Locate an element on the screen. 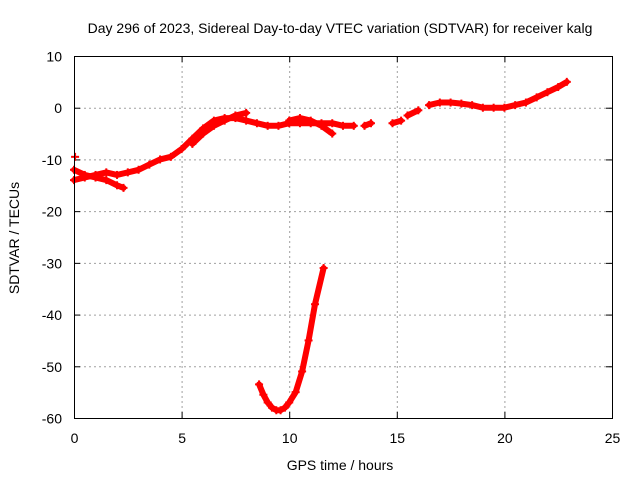 The image size is (640, 480). x-tick-label: 5 is located at coordinates (182, 438).